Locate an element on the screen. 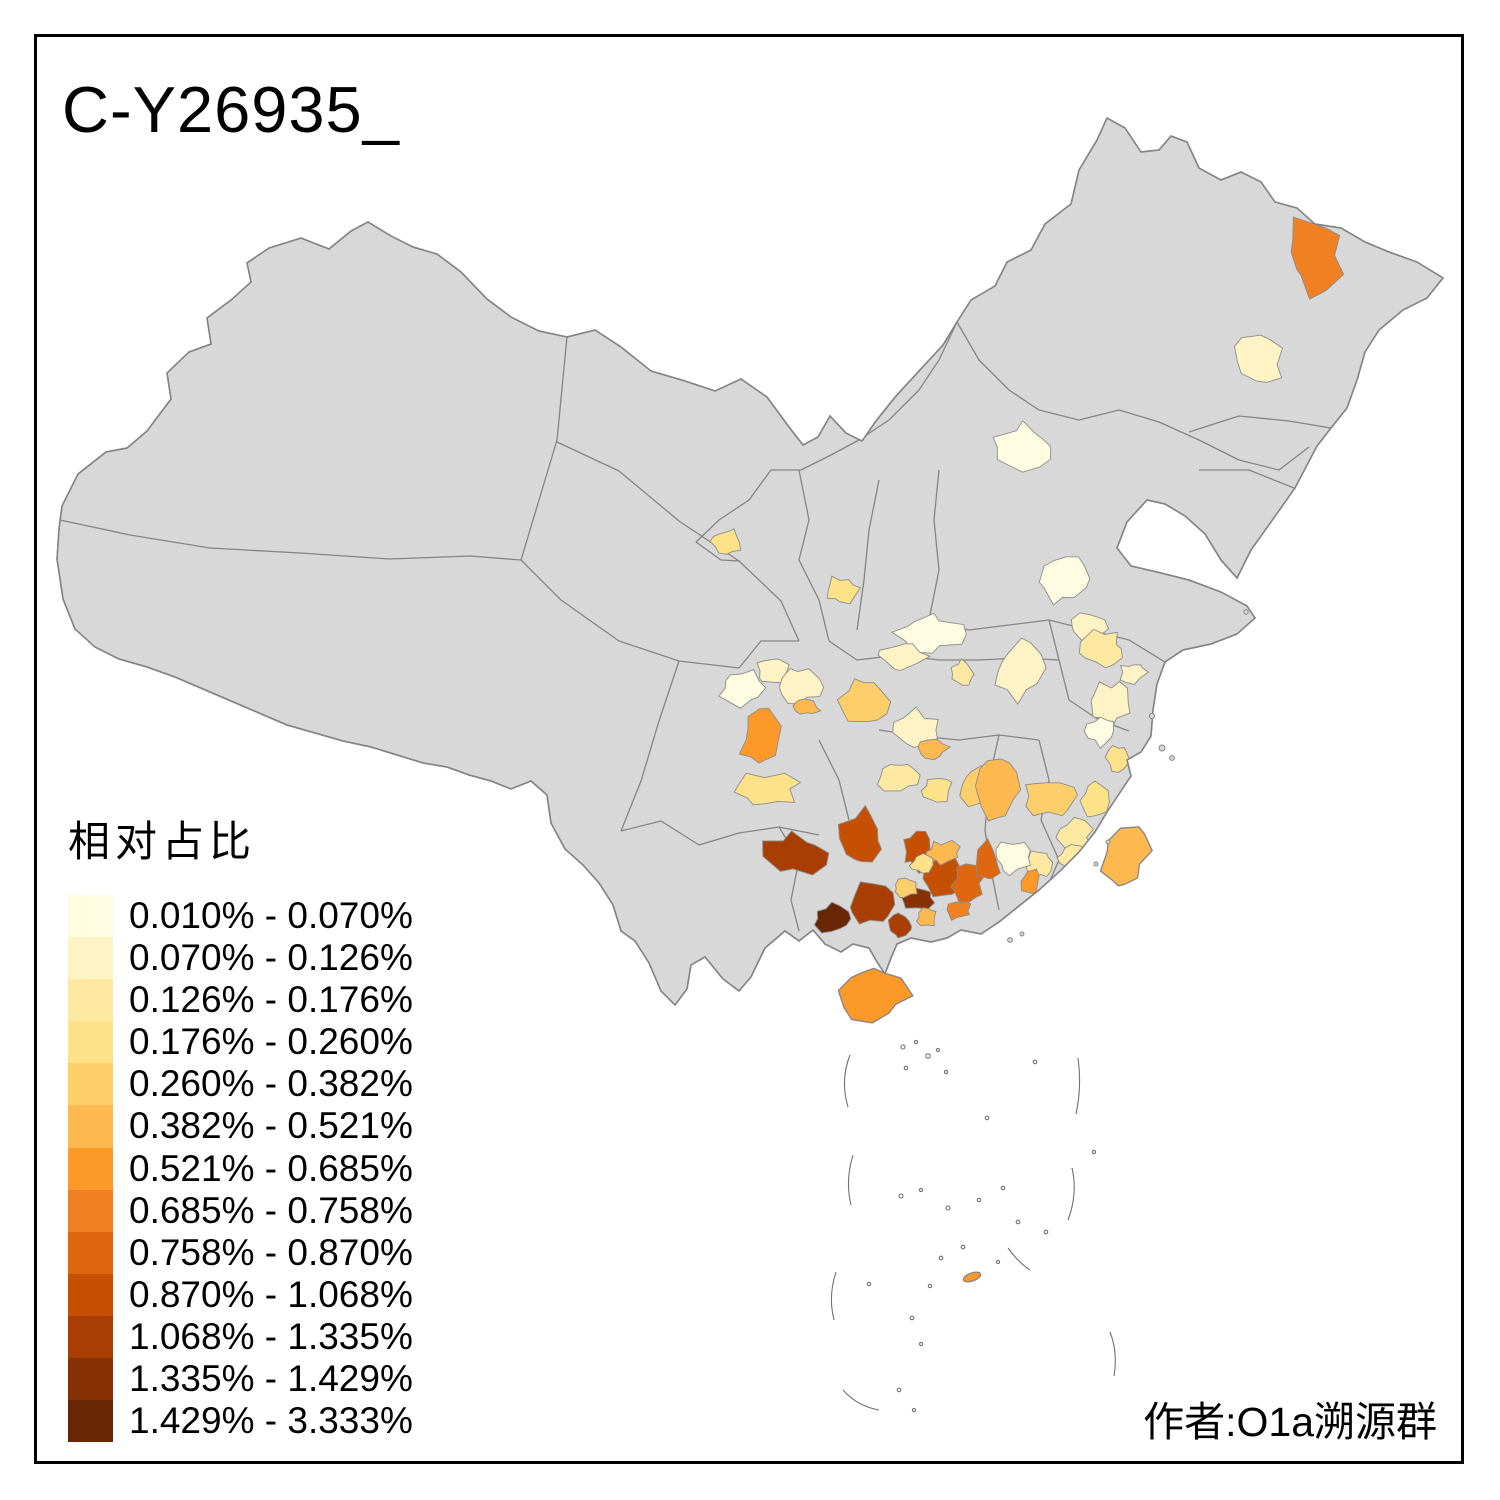 This screenshot has height=1500, width=1500. legend-row: 0.870% - 1.068% is located at coordinates (240, 1294).